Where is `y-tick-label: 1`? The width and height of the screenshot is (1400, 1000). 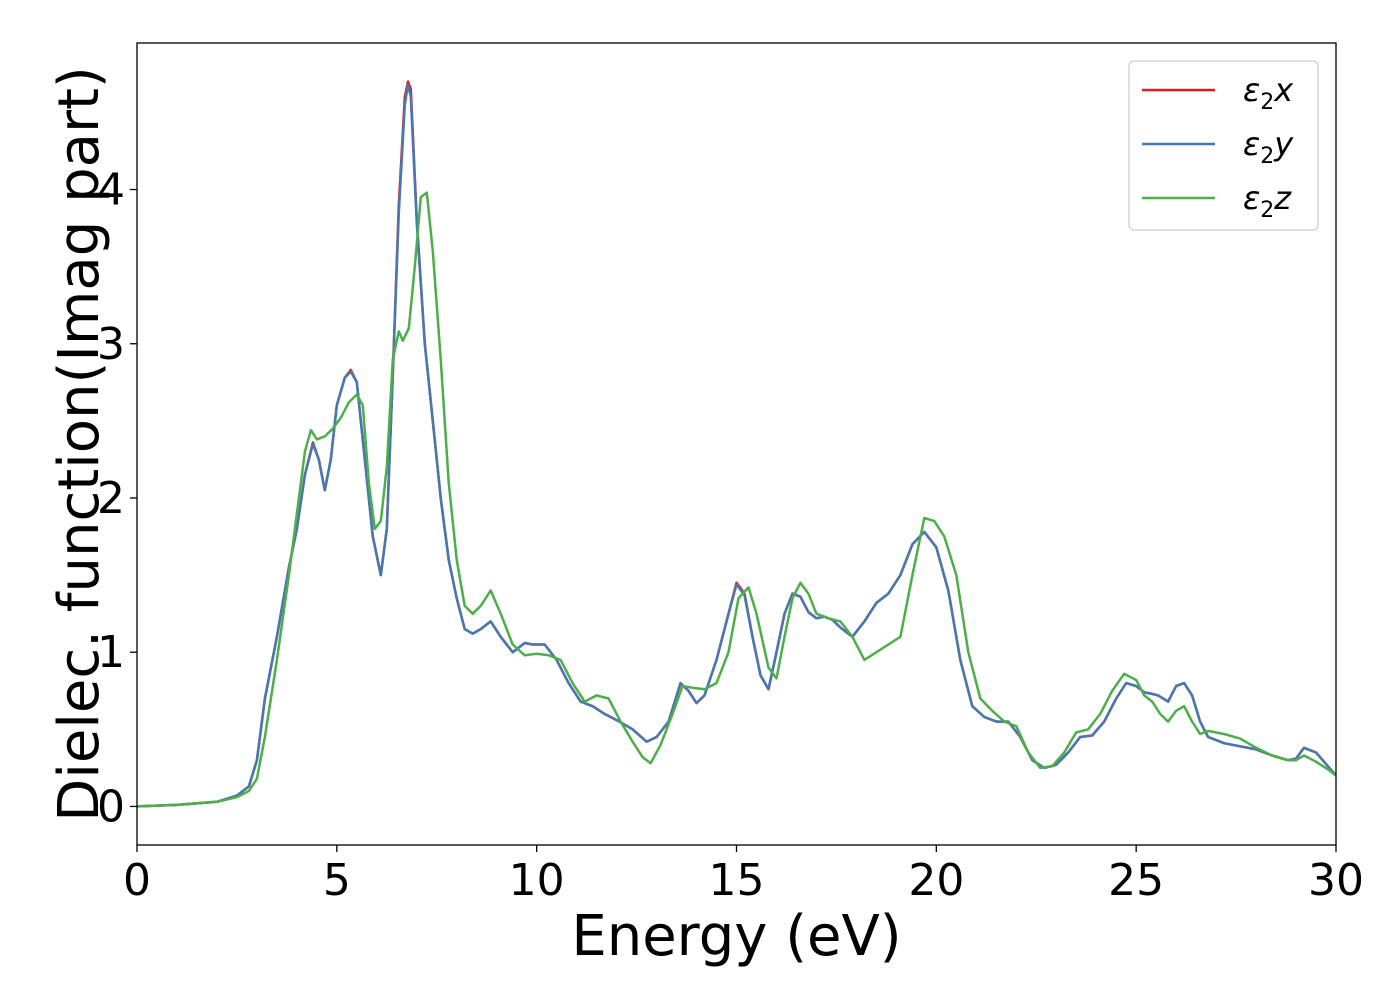
y-tick-label: 1 is located at coordinates (111, 652).